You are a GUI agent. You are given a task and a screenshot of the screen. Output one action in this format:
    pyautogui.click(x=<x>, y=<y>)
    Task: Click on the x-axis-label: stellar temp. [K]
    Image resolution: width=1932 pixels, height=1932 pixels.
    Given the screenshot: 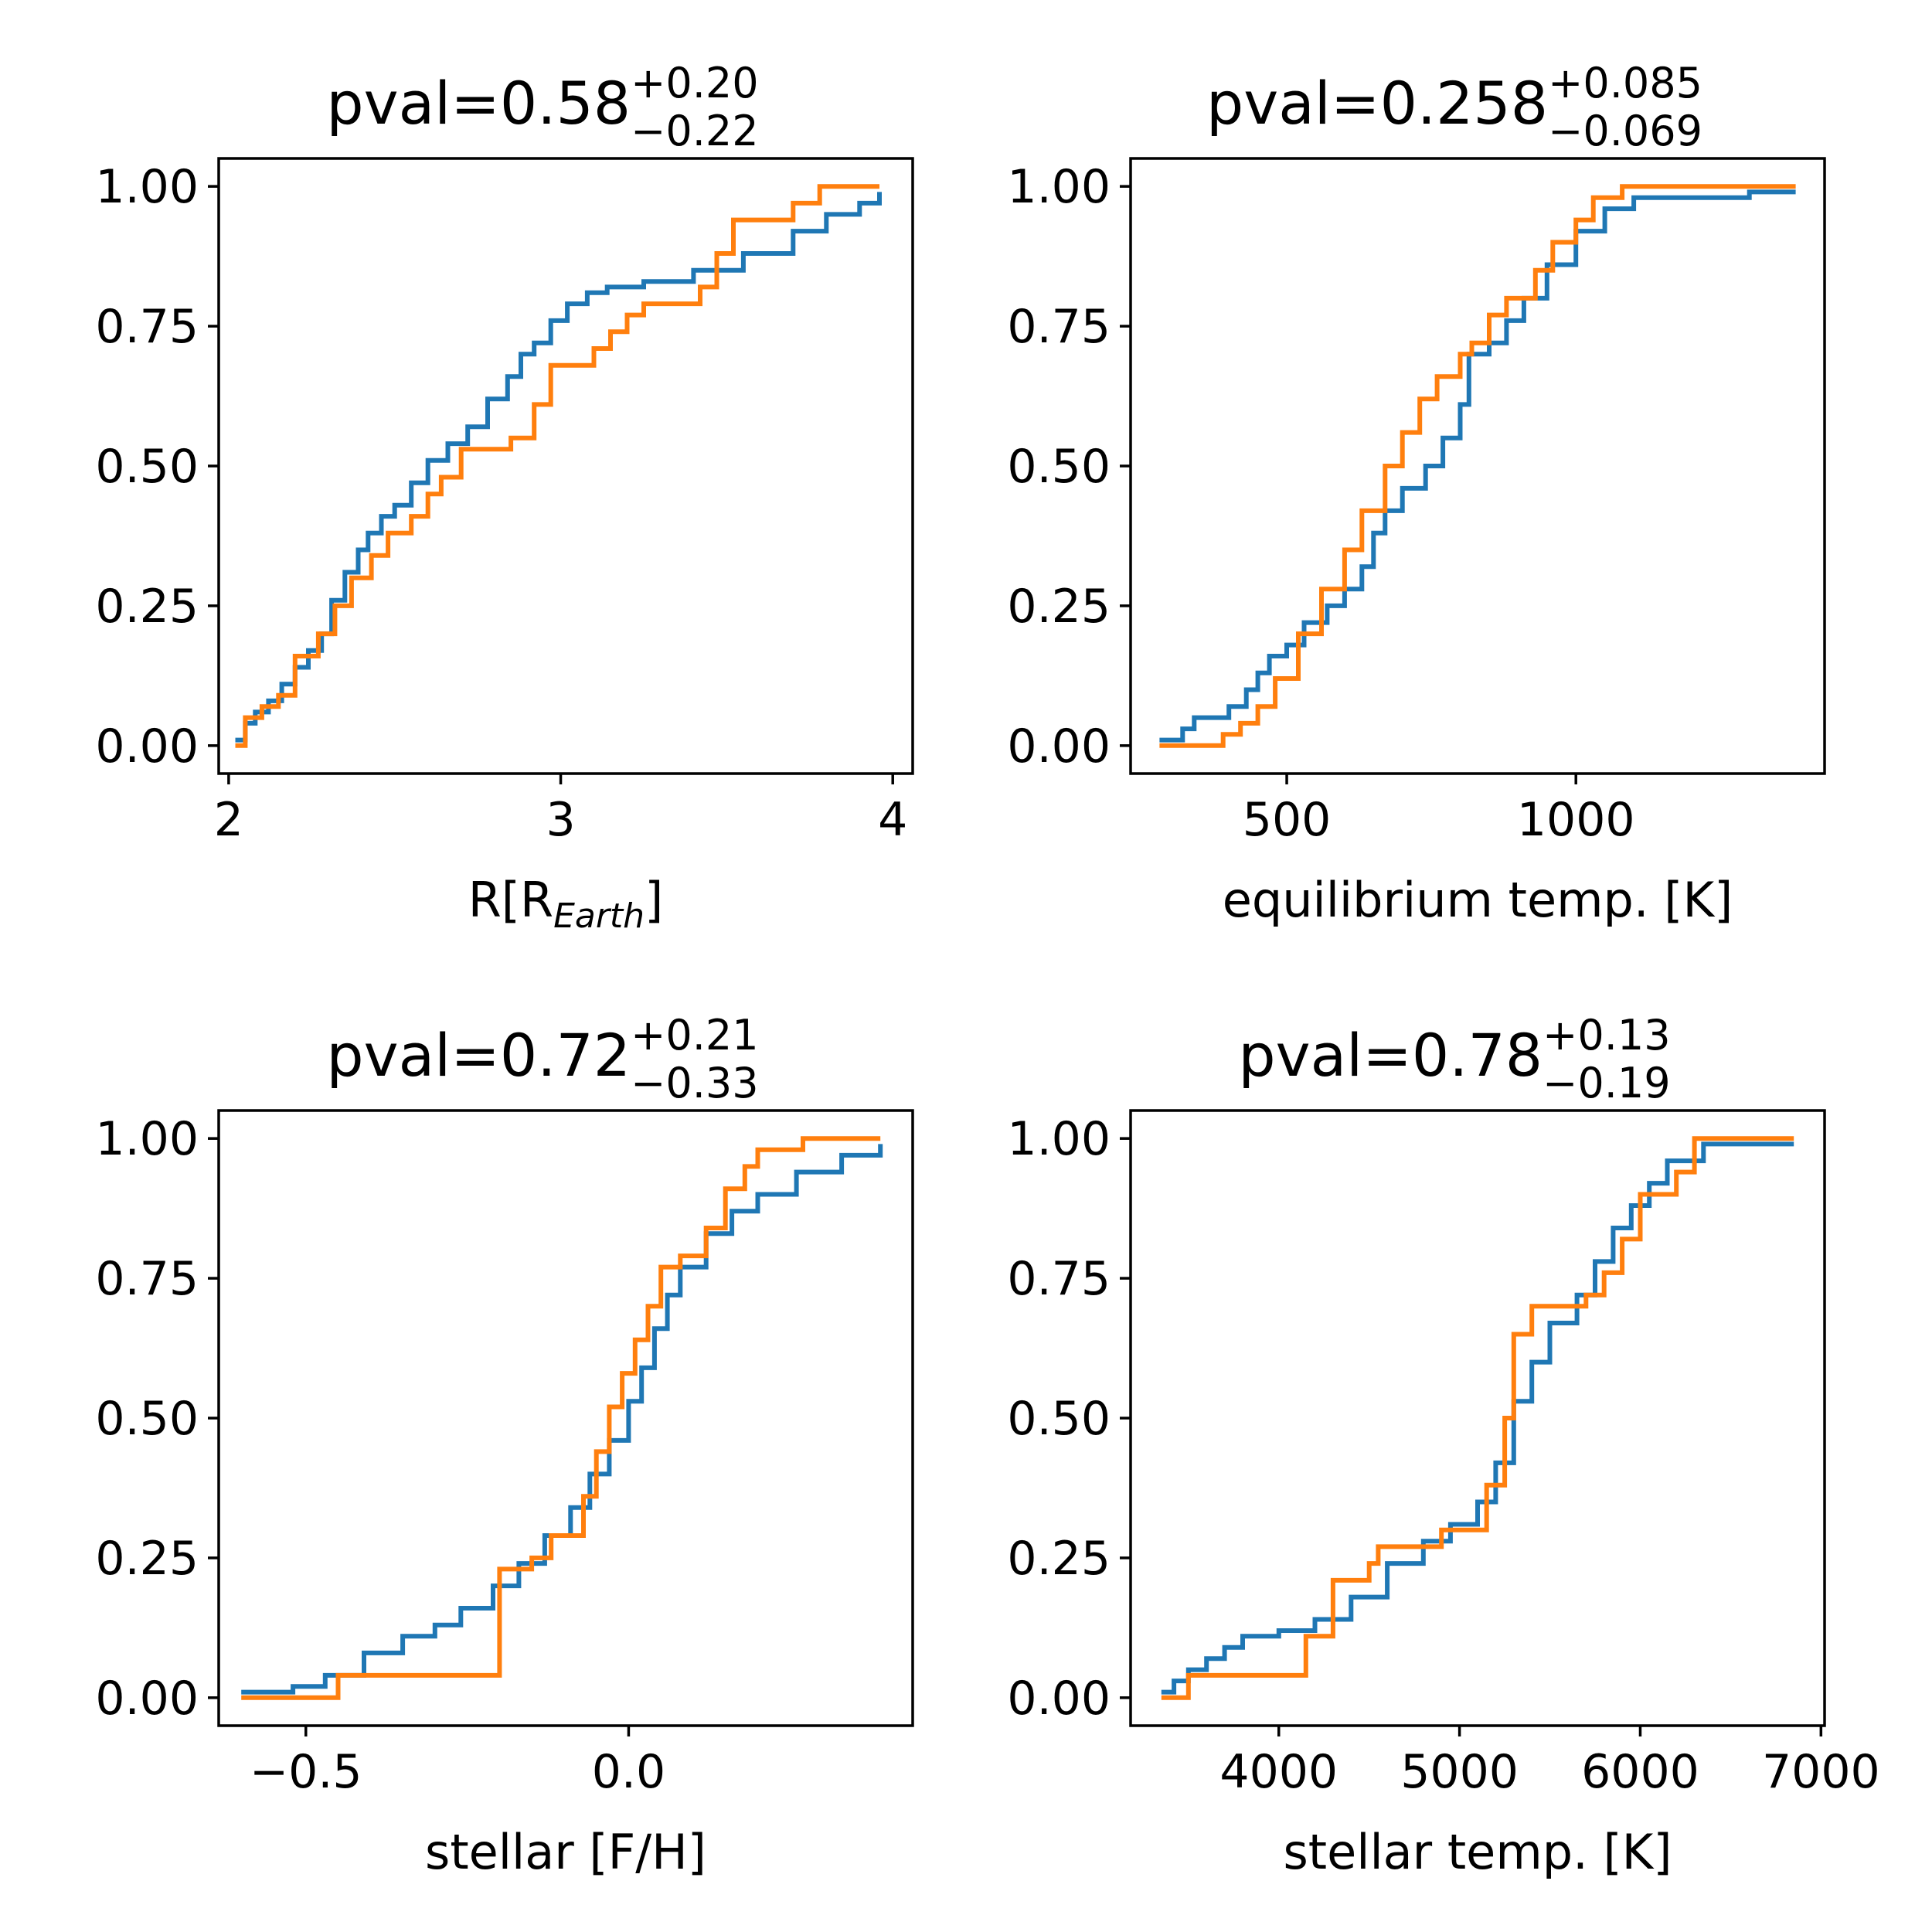 What is the action you would take?
    pyautogui.click(x=1477, y=1852)
    